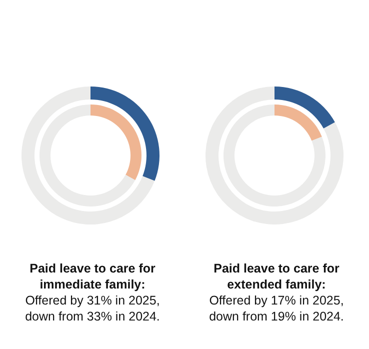 The height and width of the screenshot is (349, 369). Describe the element at coordinates (276, 309) in the screenshot. I see `text: Offered by 17% in 2025, down from 19% in 2024.` at that location.